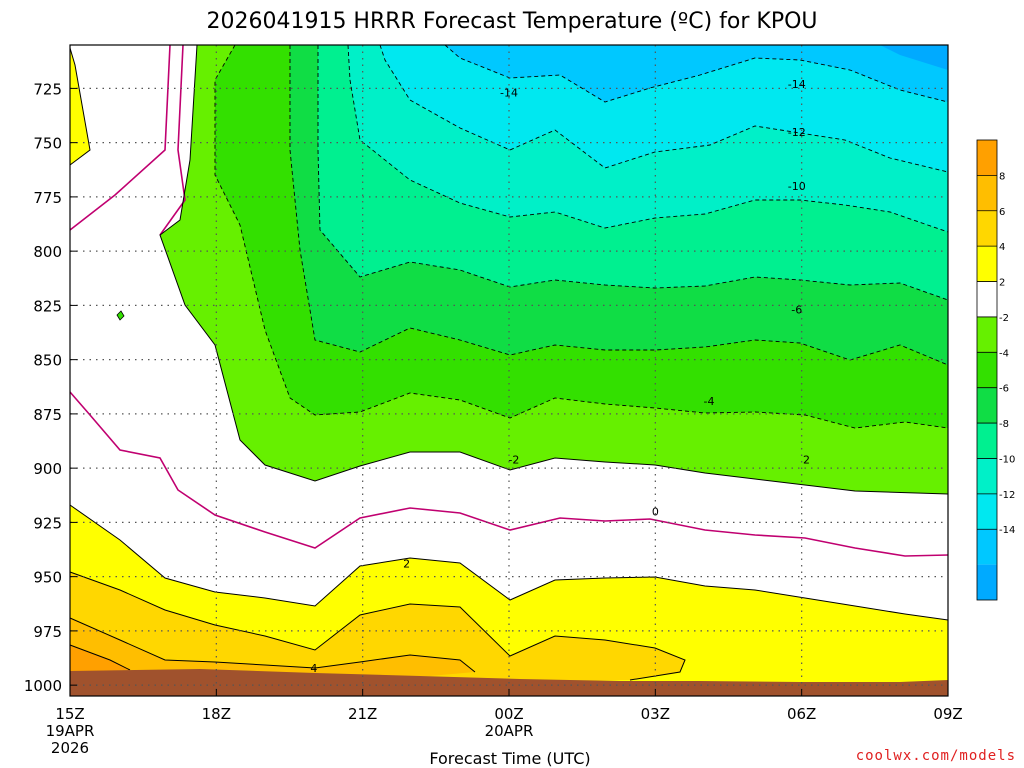 Image resolution: width=1024 pixels, height=768 pixels. Describe the element at coordinates (47, 523) in the screenshot. I see `y-tick-label: 925` at that location.